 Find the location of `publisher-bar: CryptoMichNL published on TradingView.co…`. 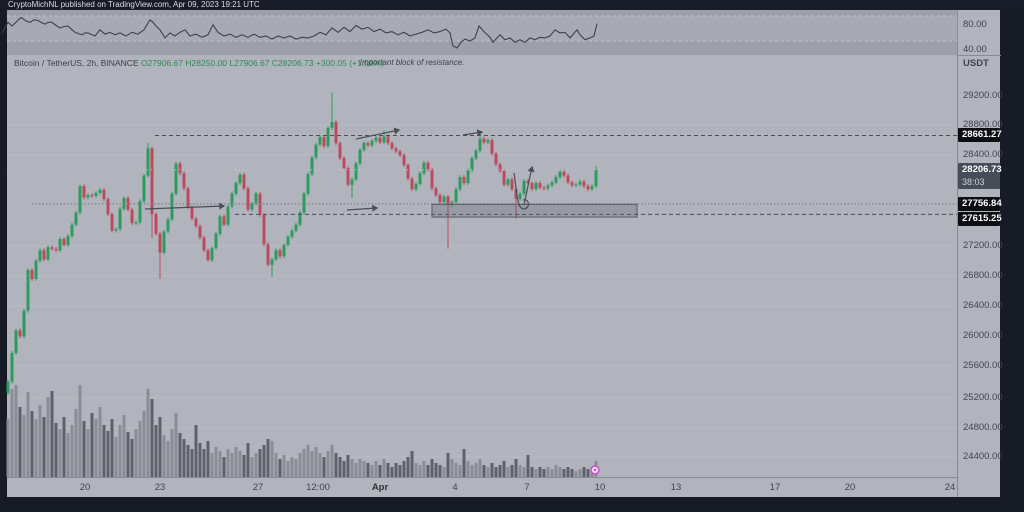

publisher-bar: CryptoMichNL published on TradingView.co… is located at coordinates (512, 5).